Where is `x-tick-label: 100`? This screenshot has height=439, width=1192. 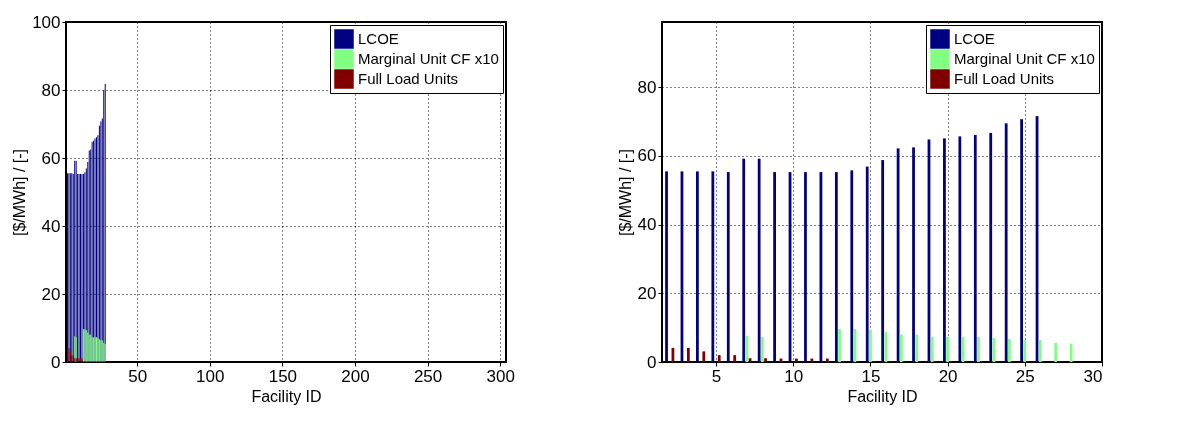 x-tick-label: 100 is located at coordinates (210, 376).